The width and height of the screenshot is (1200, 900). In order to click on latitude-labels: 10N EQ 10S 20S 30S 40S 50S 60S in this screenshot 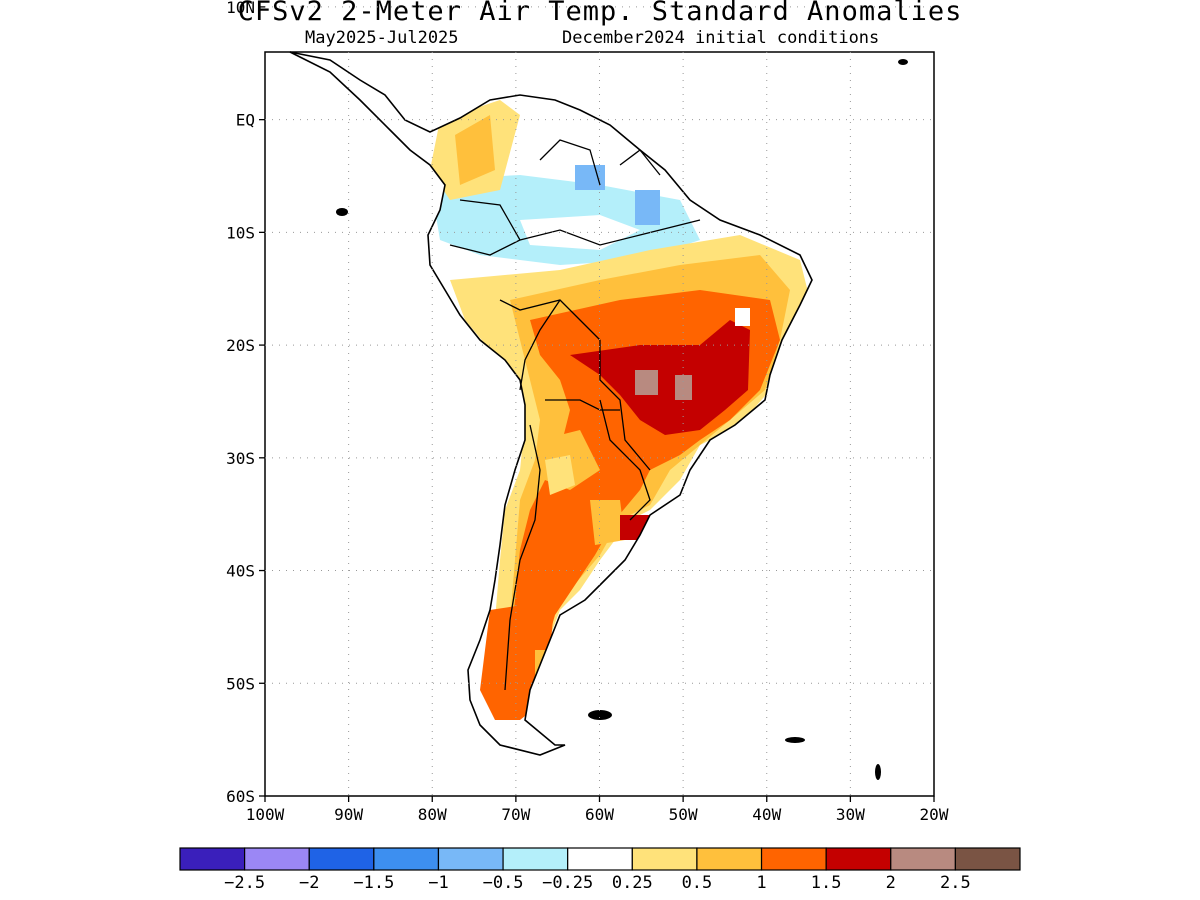, I will do `click(240, 403)`.